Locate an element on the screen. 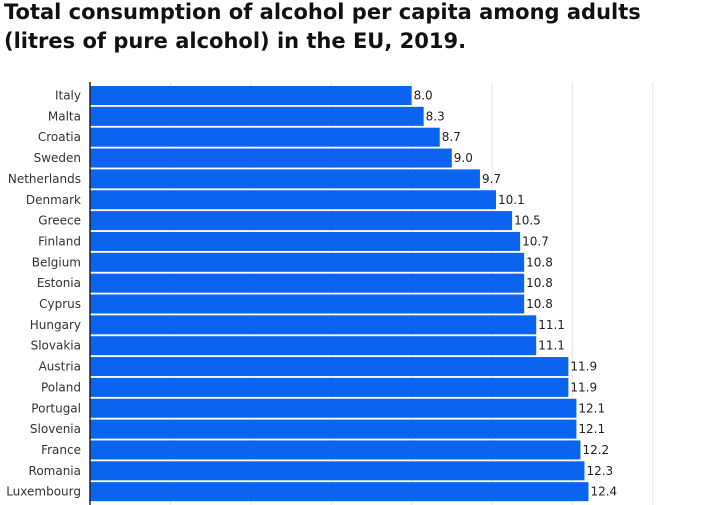 The image size is (716, 505). bar-slovenia is located at coordinates (333, 429).